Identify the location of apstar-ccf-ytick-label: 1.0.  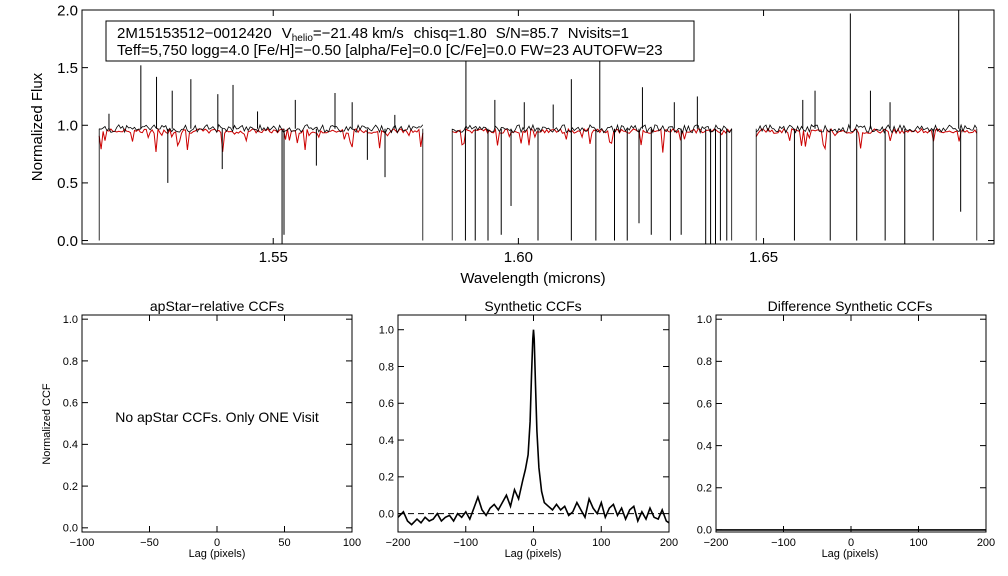
(70, 320).